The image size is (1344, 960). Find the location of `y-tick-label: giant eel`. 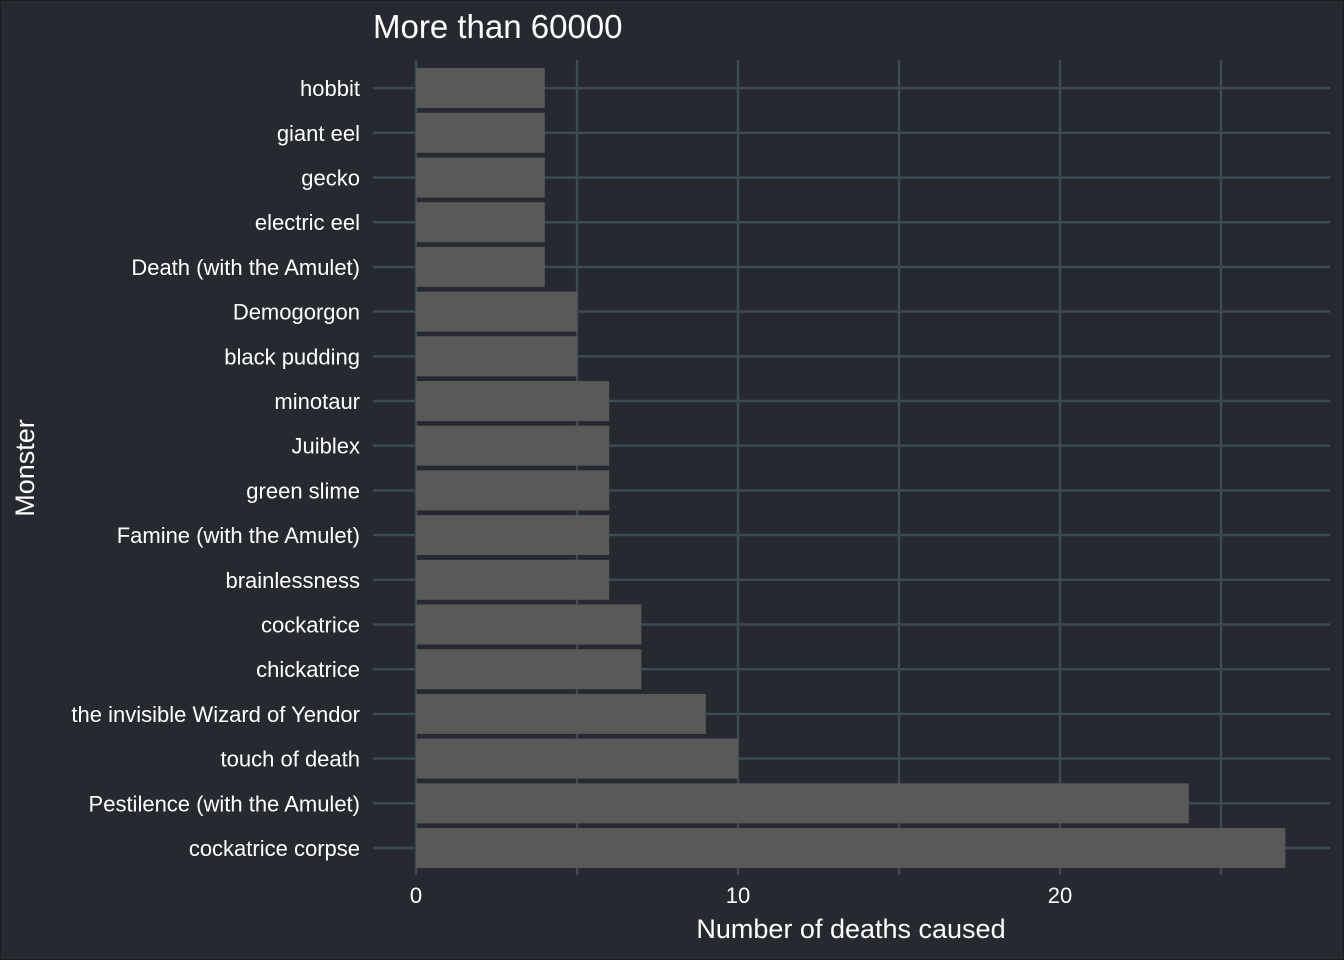

y-tick-label: giant eel is located at coordinates (318, 133).